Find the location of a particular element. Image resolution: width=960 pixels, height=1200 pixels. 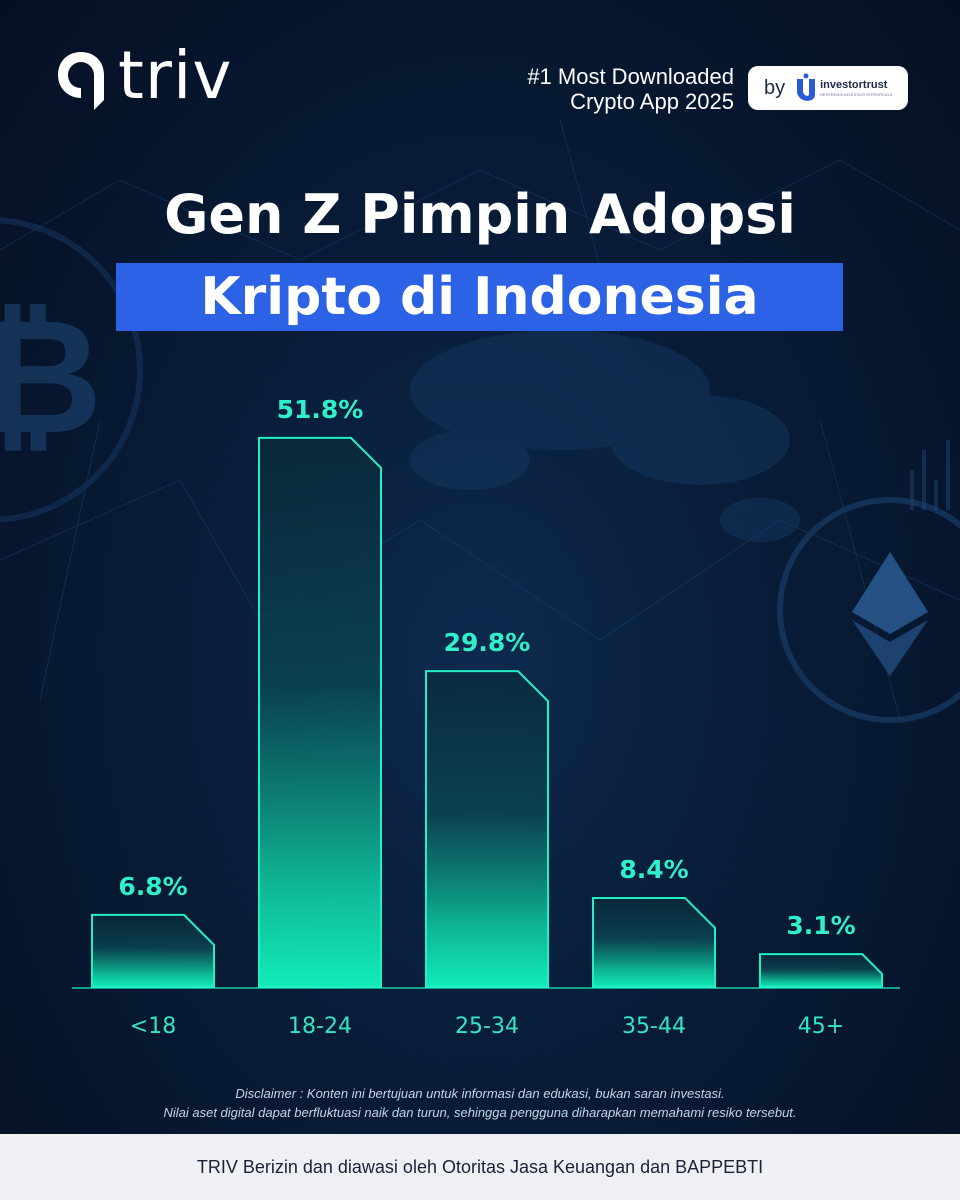

tagline: #1 Most Downloaded Crypto App 2025 is located at coordinates (630, 89).